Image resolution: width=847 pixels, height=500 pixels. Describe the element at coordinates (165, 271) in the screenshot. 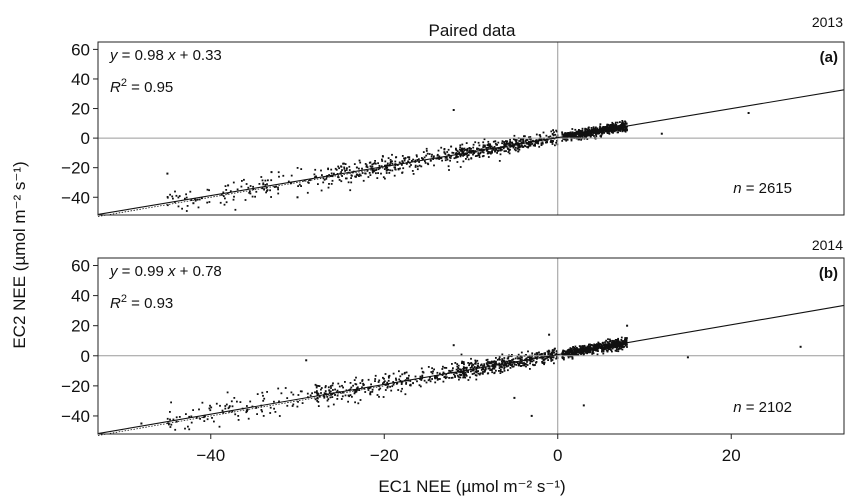

I see `regression-equation-b: y = 0.99 x + 0.78` at that location.